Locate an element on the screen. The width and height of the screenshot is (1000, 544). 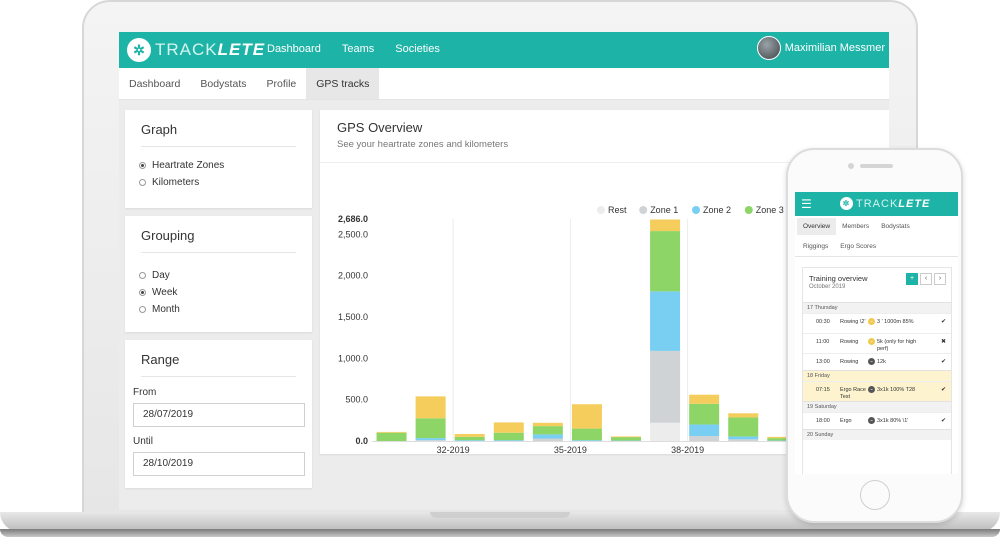
training-time: 00:30 is located at coordinates (823, 322).